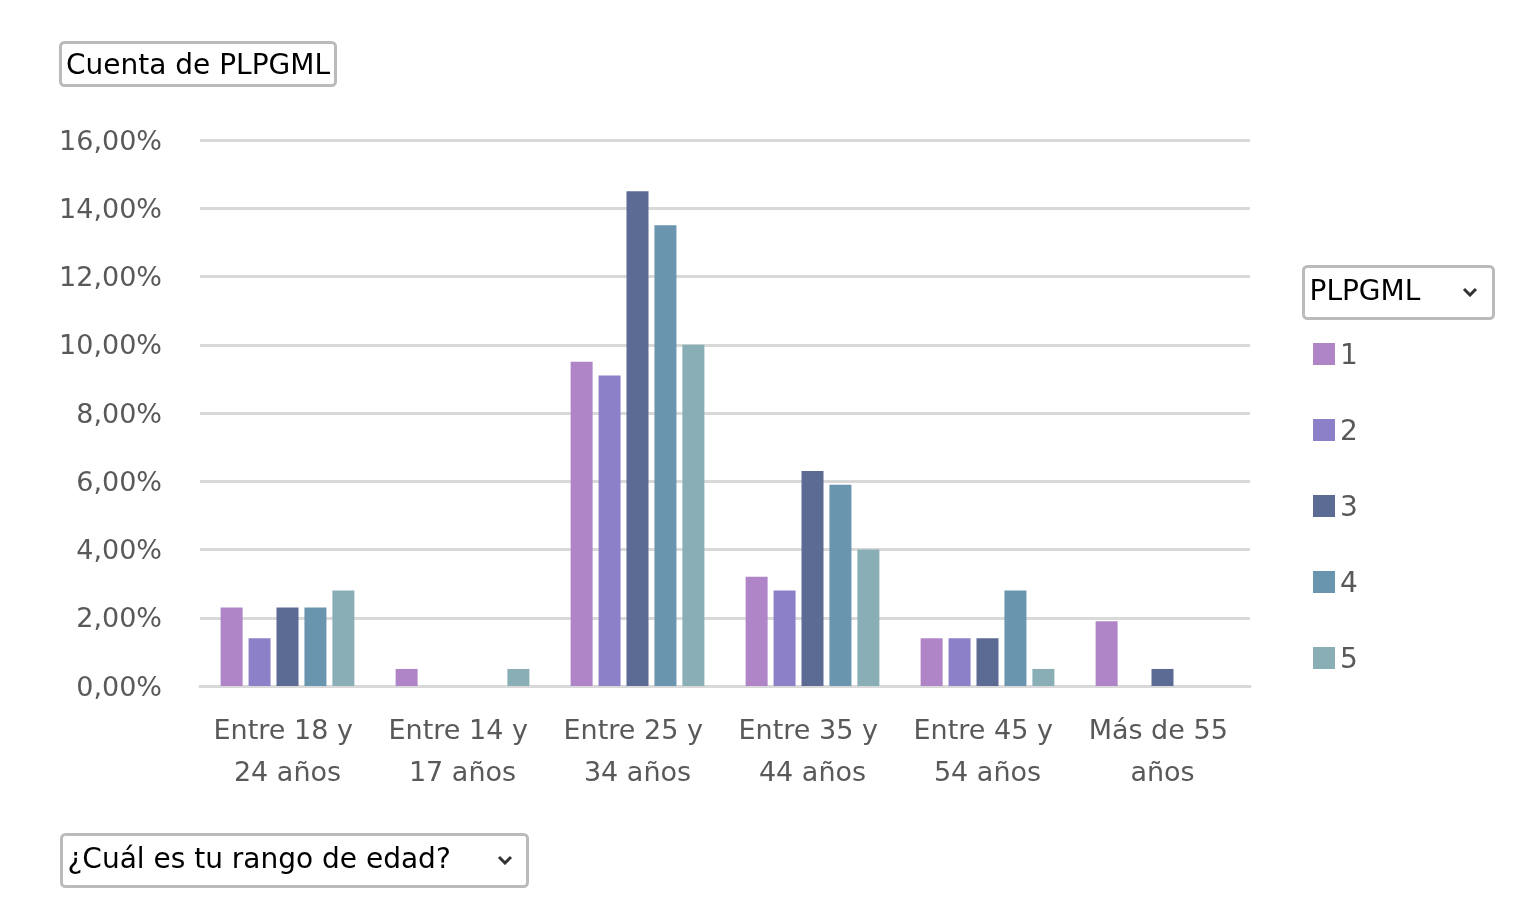 The height and width of the screenshot is (908, 1529). Describe the element at coordinates (987, 750) in the screenshot. I see `x-tick-label: Entre 45 y 54 años` at that location.